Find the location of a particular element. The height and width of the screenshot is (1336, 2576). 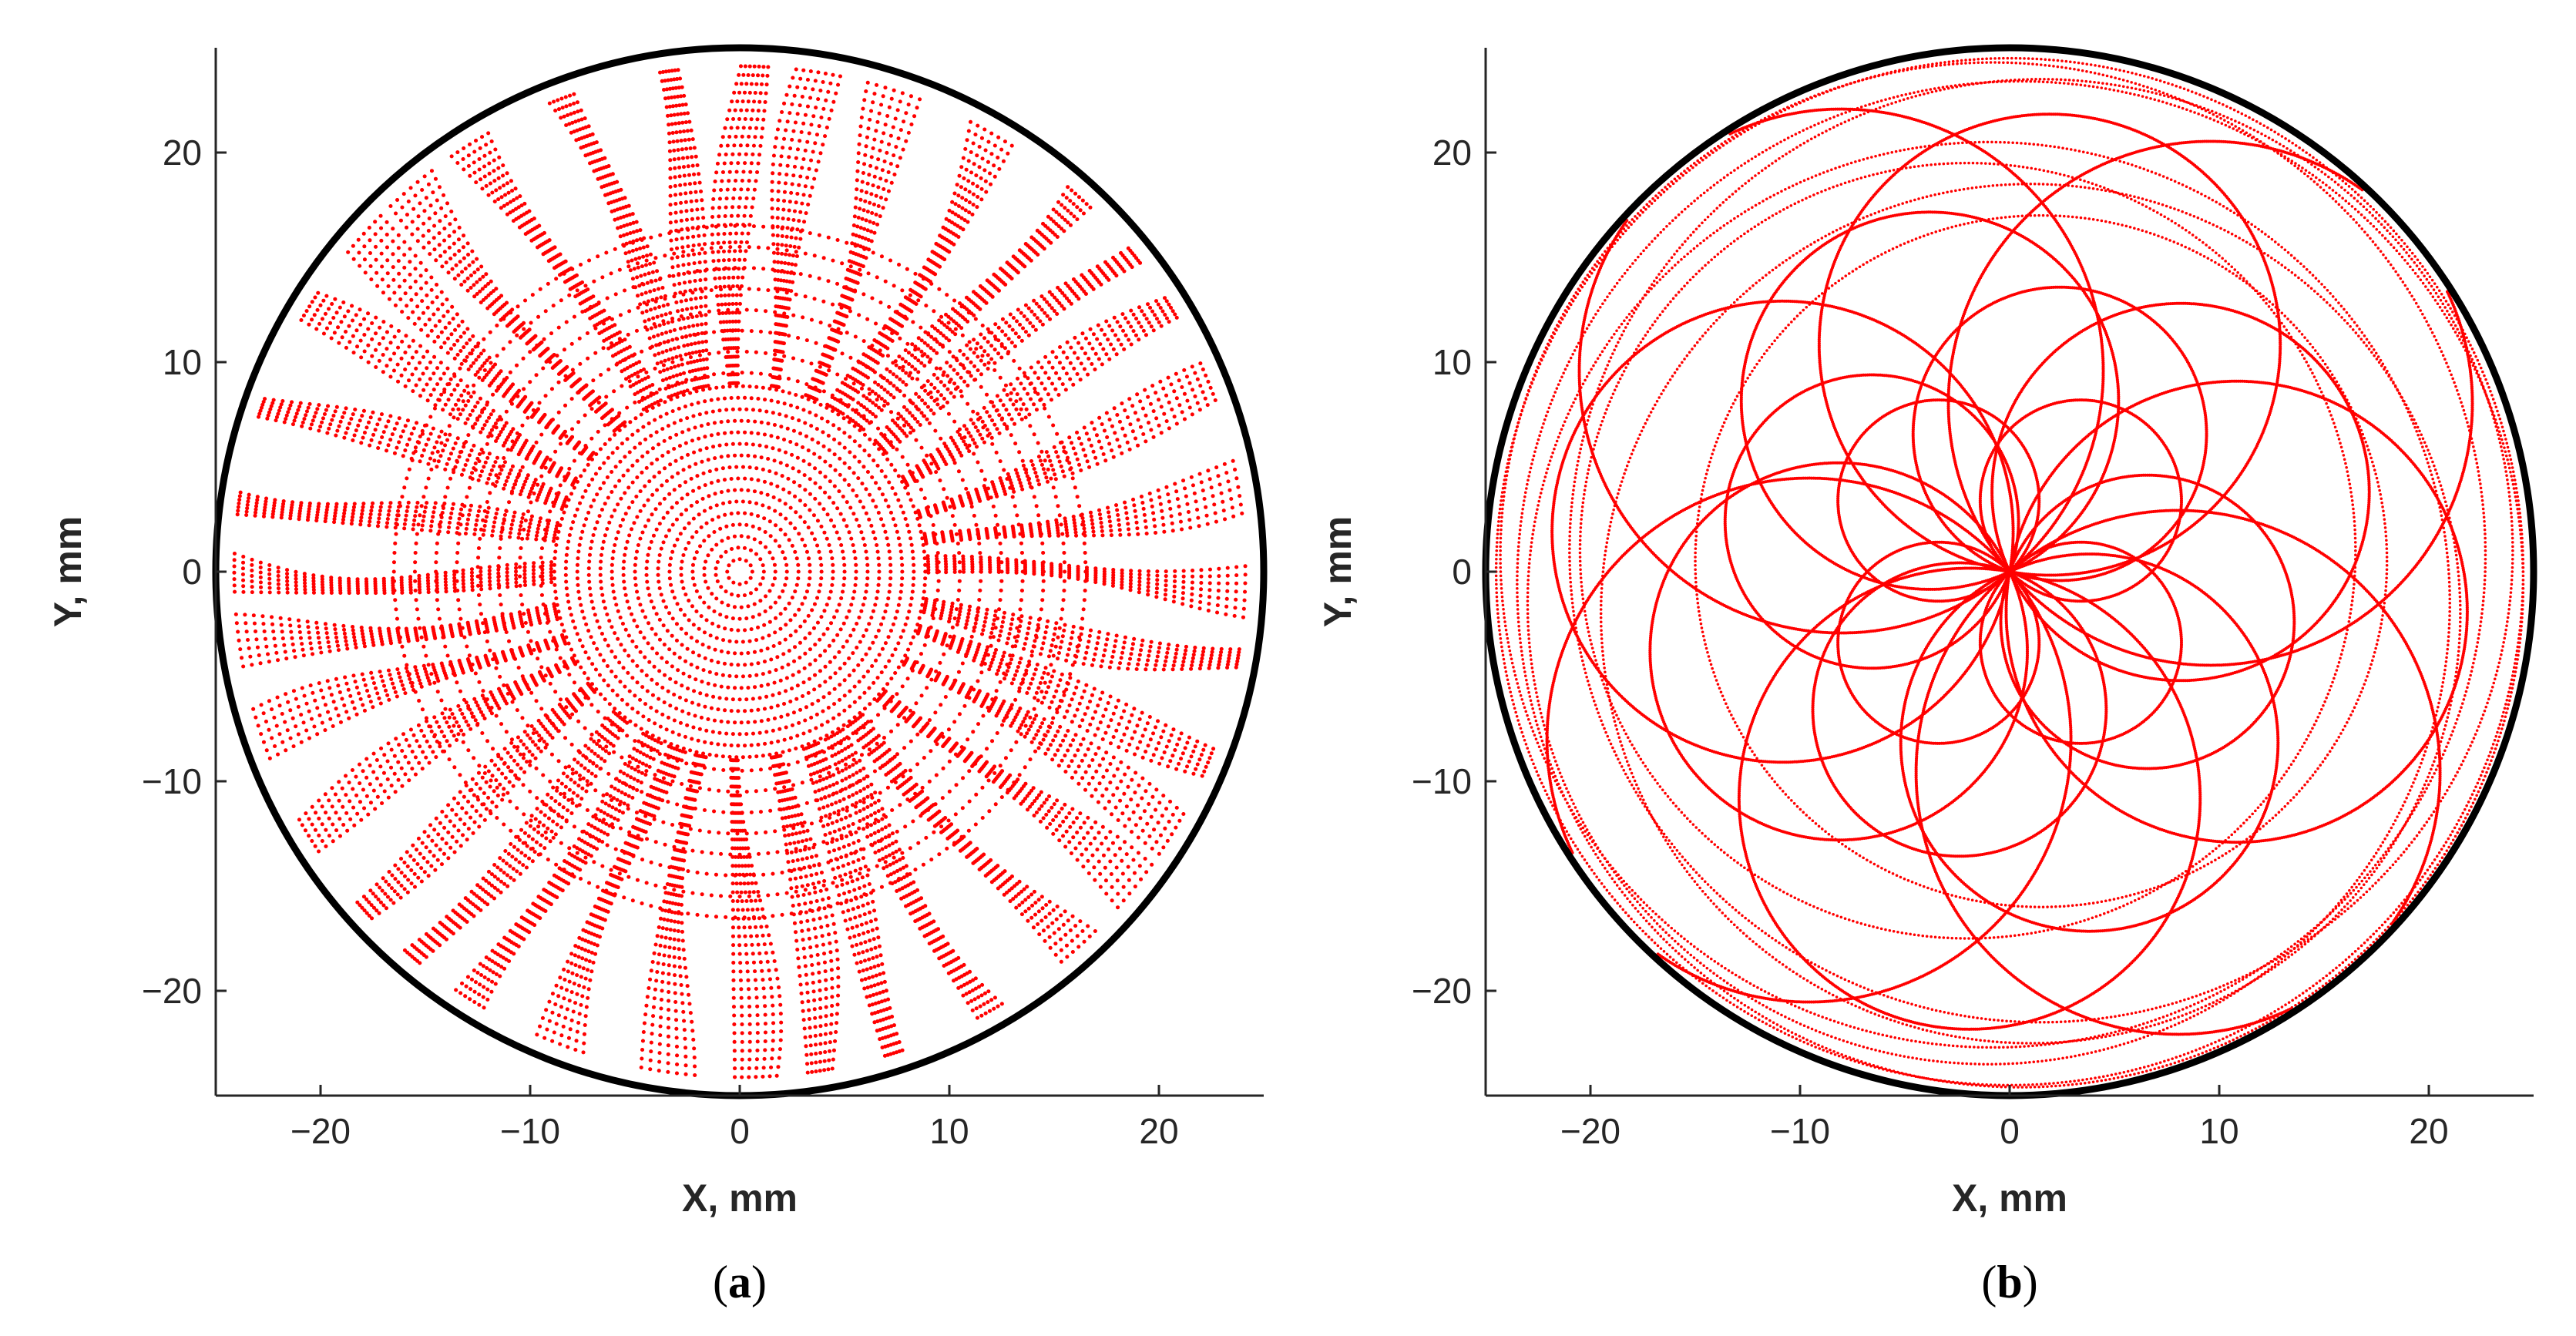

panel-a-y-axis-label: Y, mm is located at coordinates (67, 572).